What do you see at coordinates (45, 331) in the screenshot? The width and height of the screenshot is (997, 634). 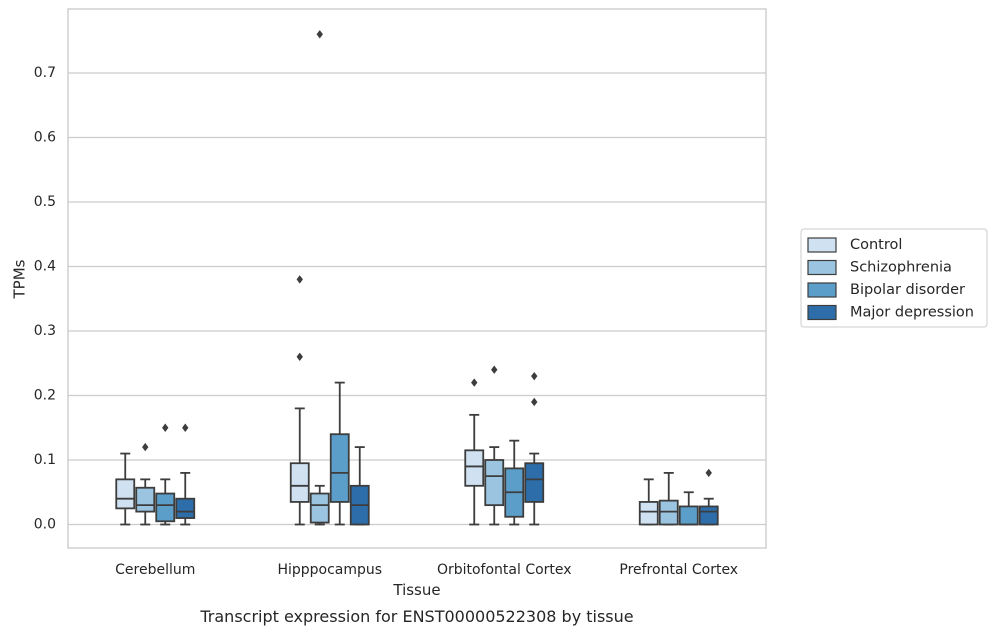 I see `y-tick-label: 0.3` at bounding box center [45, 331].